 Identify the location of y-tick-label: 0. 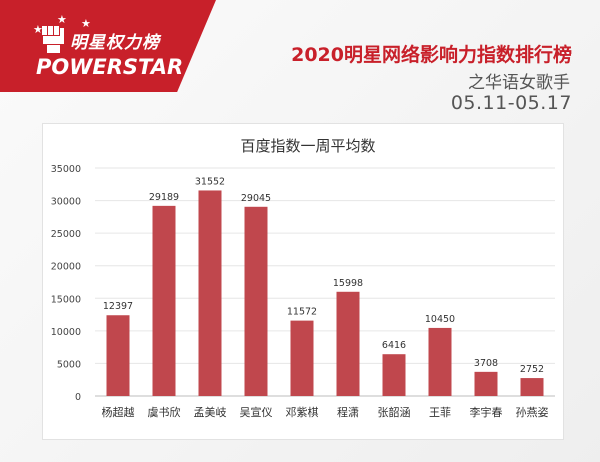
(78, 397).